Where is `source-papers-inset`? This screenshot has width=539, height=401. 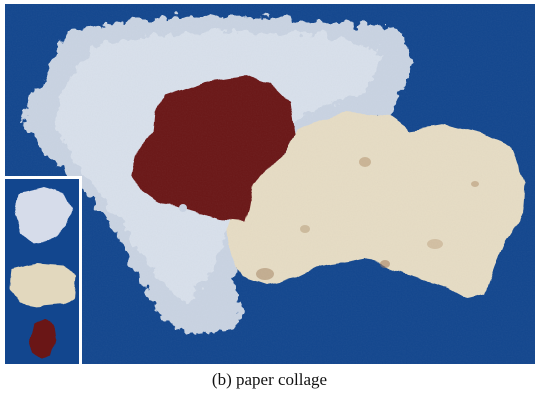
source-papers-inset is located at coordinates (43, 270).